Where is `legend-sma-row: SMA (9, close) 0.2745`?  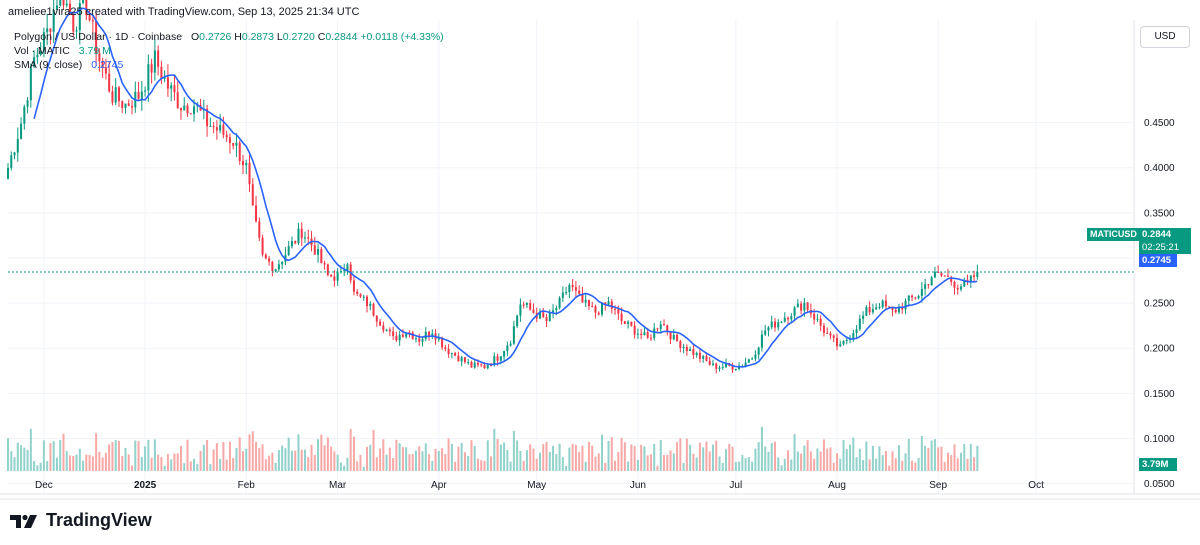 legend-sma-row: SMA (9, close) 0.2745 is located at coordinates (229, 65).